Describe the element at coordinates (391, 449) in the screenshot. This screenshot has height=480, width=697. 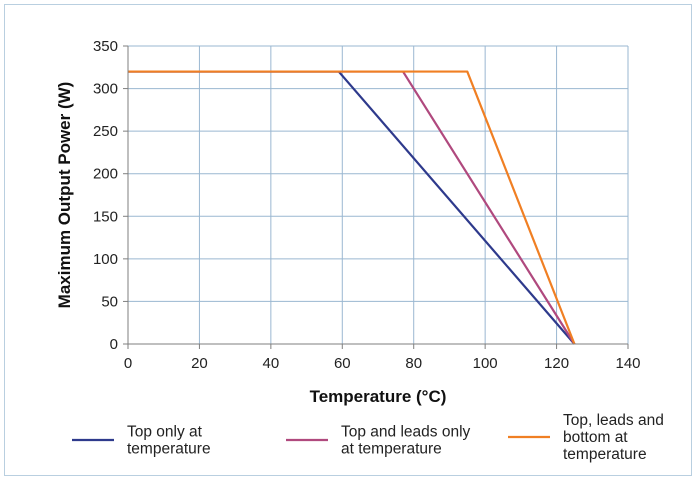
I see `legend-label-line: at temperature` at that location.